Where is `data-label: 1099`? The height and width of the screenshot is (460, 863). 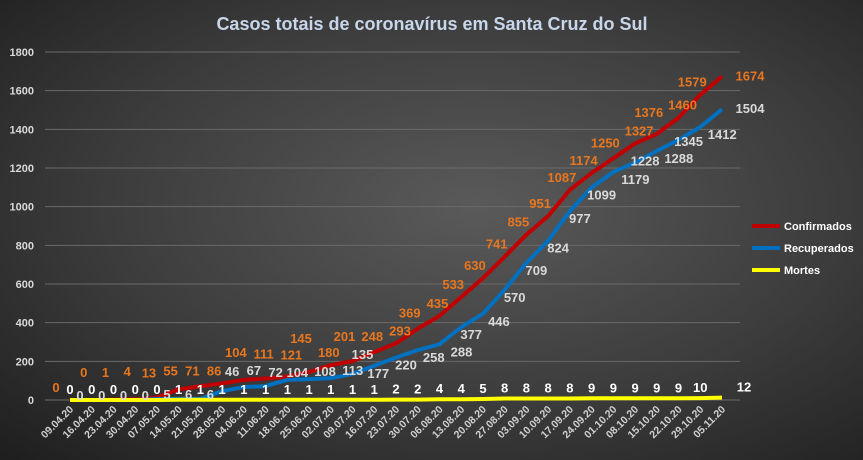
data-label: 1099 is located at coordinates (601, 195).